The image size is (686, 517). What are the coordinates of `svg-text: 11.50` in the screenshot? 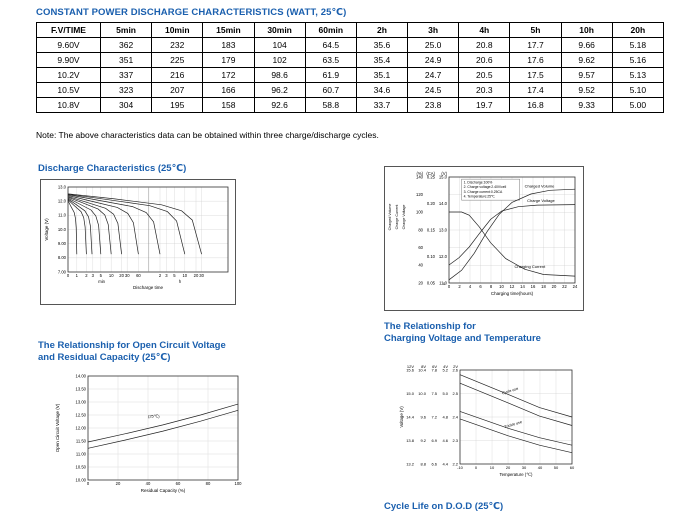 It's located at (81, 440).